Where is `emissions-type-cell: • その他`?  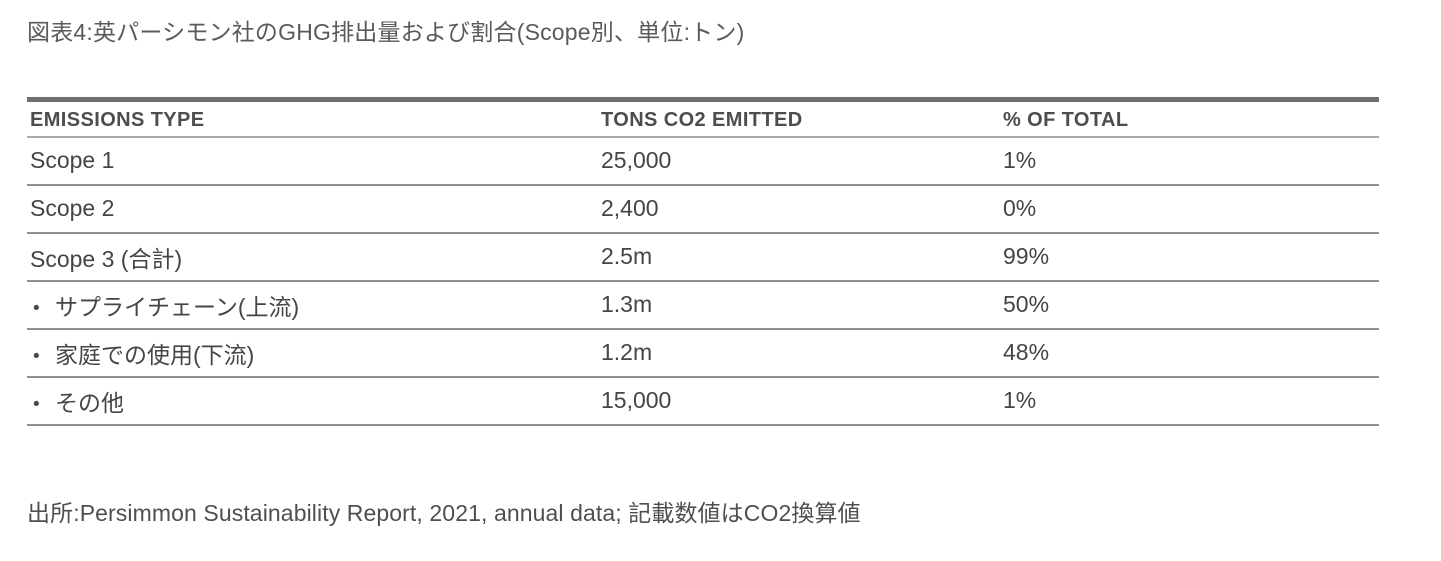
emissions-type-cell: • その他 is located at coordinates (312, 401).